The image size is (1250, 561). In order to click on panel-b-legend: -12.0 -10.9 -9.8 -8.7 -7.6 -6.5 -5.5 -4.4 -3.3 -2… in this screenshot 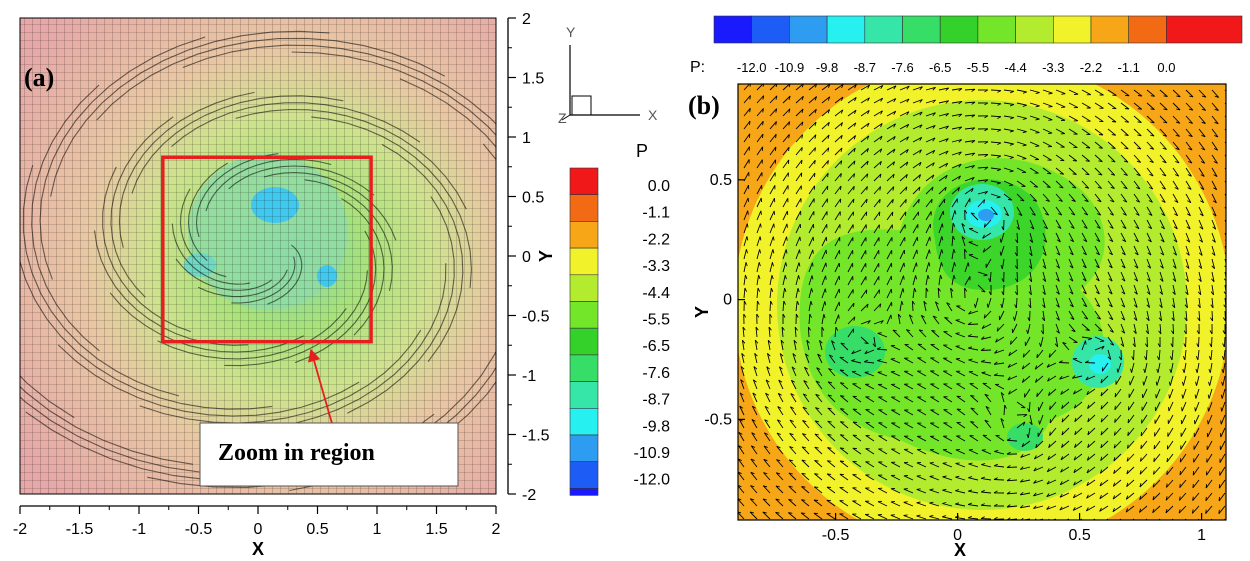, I will do `click(966, 45)`.